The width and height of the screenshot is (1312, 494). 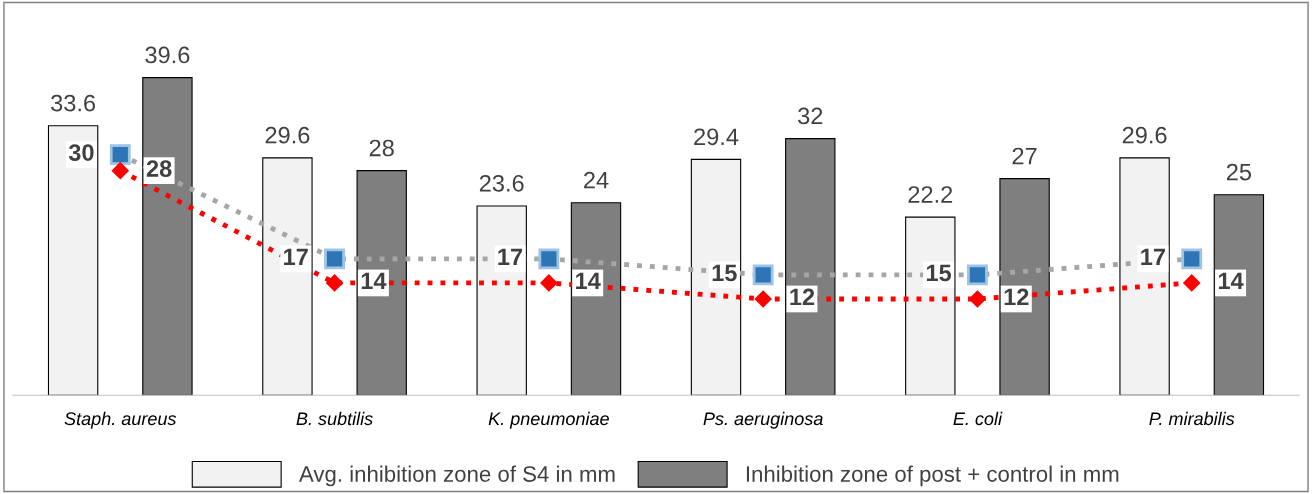 I want to click on data-label: 39.6, so click(x=167, y=55).